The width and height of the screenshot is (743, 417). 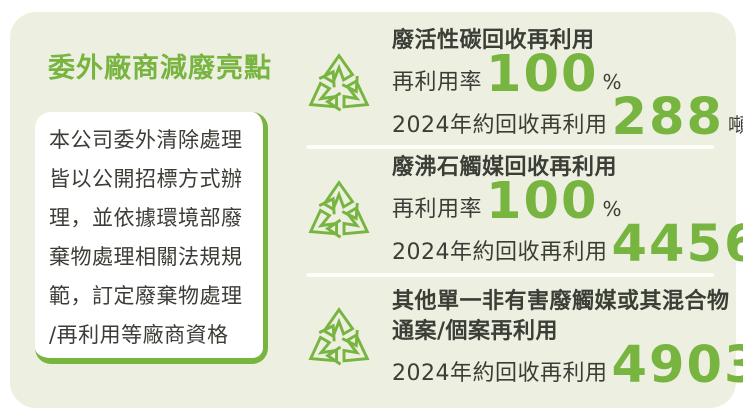 I want to click on stat-title: 廢活性碳回收再利用, so click(x=493, y=40).